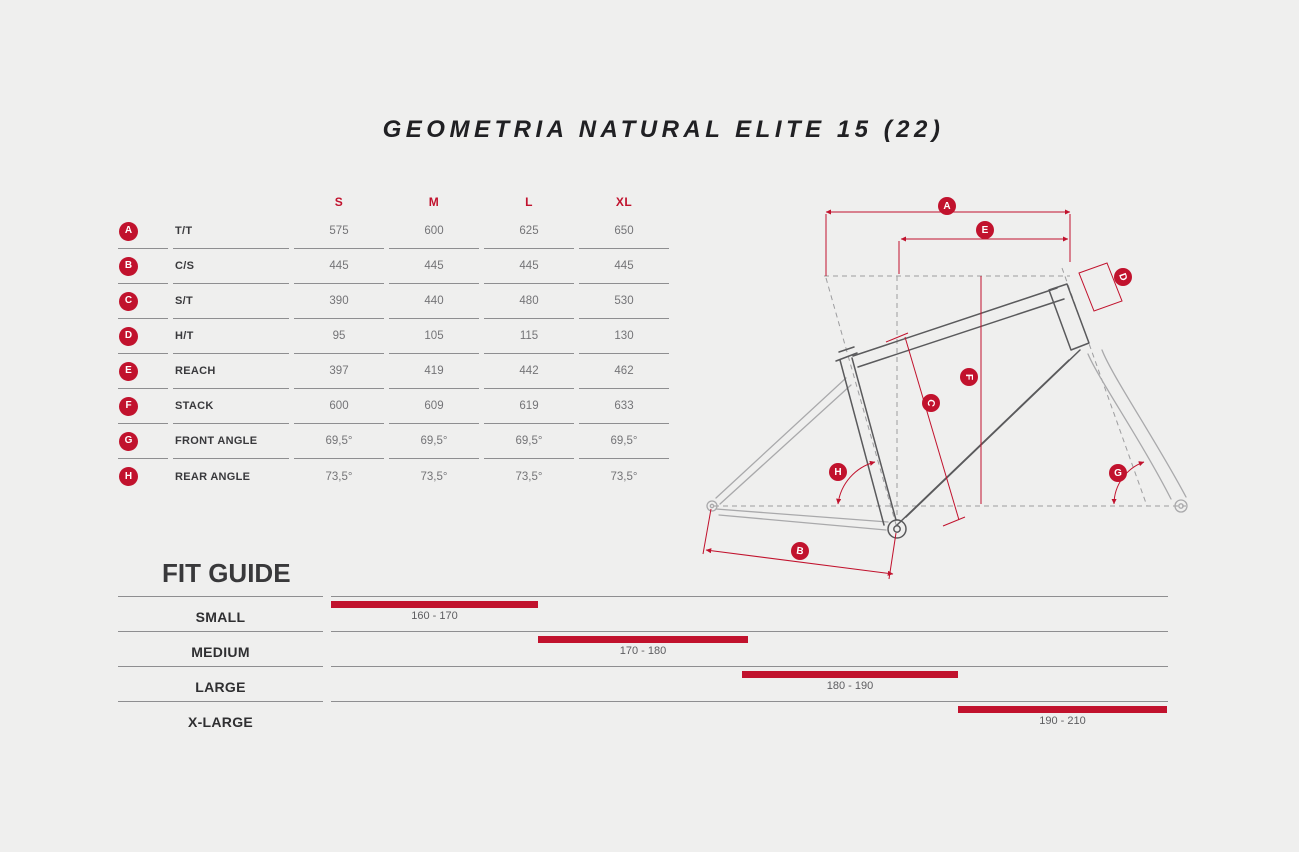 This screenshot has height=852, width=1299. Describe the element at coordinates (339, 202) in the screenshot. I see `size-column-header: S` at that location.